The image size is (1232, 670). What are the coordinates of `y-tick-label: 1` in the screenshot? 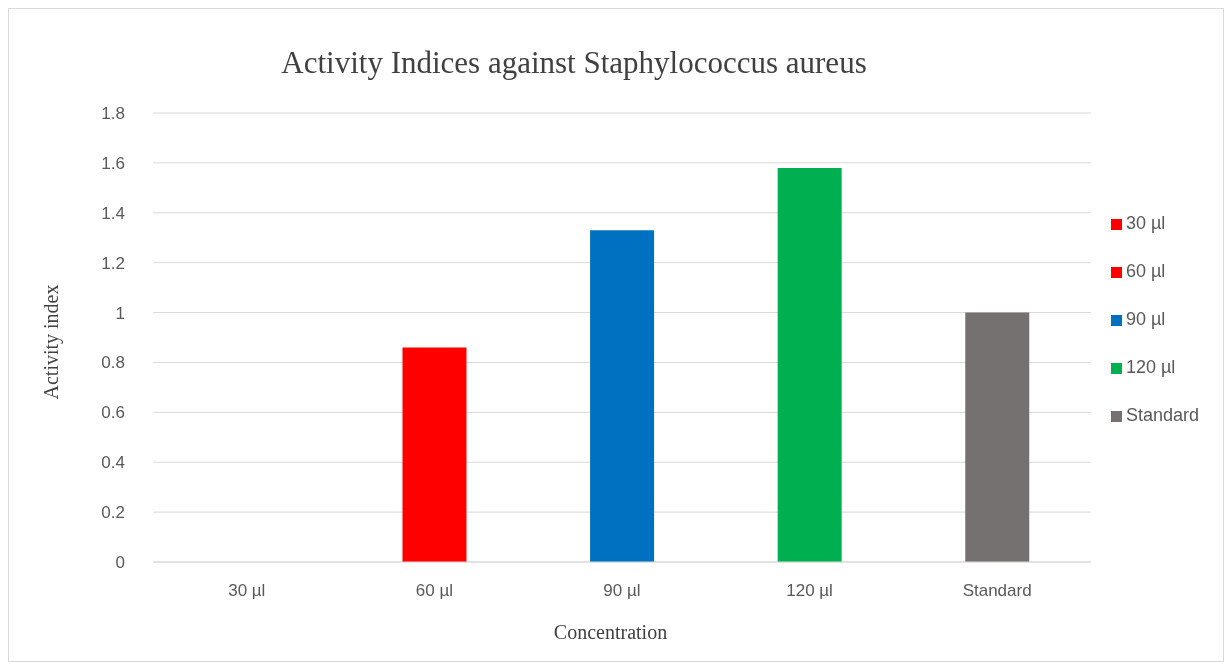 It's located at (120, 313).